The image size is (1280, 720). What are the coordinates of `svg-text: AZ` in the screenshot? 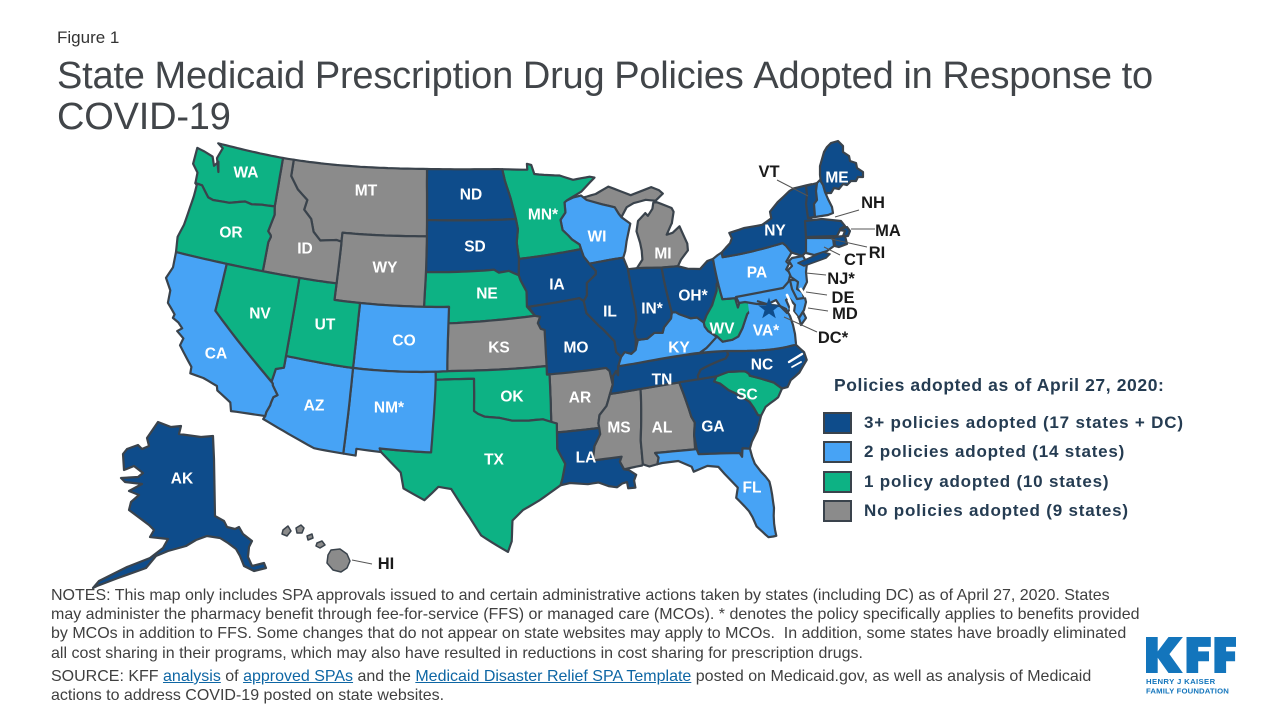 It's located at (314, 406).